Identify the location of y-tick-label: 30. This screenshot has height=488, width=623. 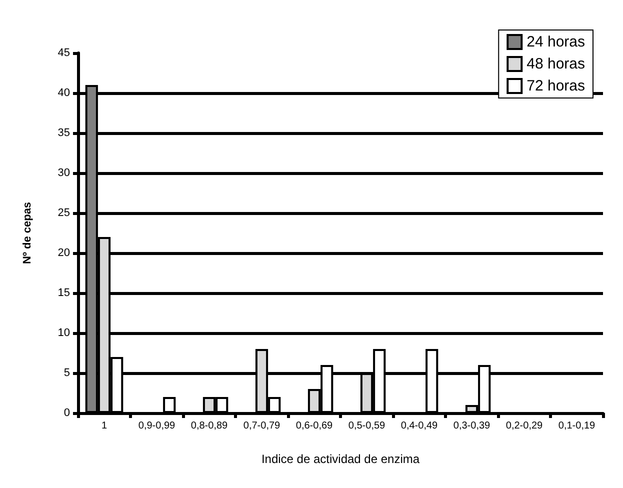
(64, 173).